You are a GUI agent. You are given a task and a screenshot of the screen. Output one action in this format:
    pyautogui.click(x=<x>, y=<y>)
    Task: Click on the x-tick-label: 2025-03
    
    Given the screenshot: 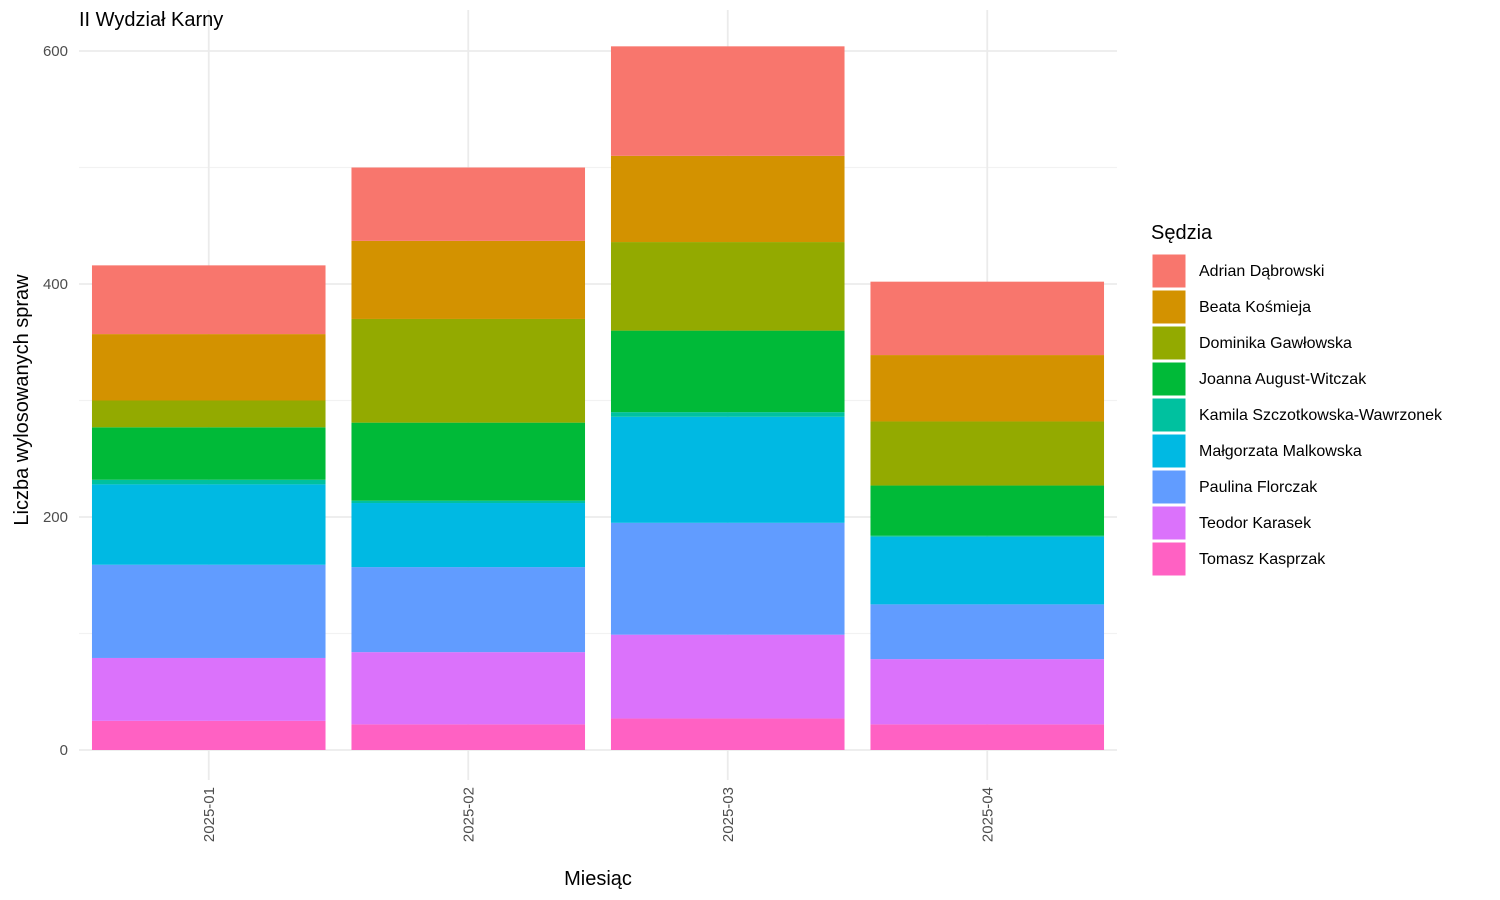 What is the action you would take?
    pyautogui.click(x=728, y=814)
    